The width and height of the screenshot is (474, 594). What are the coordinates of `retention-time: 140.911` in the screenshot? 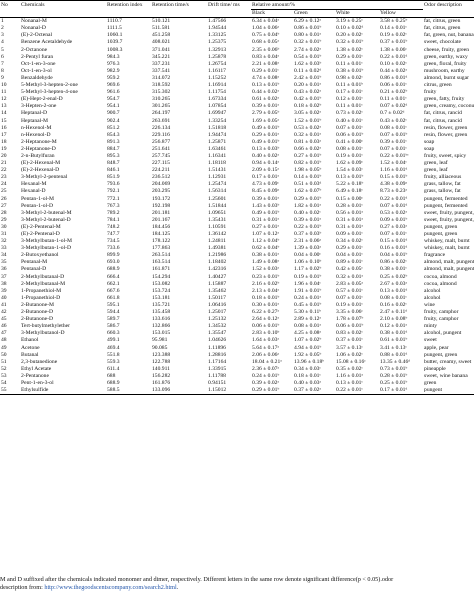 It's located at (161, 368).